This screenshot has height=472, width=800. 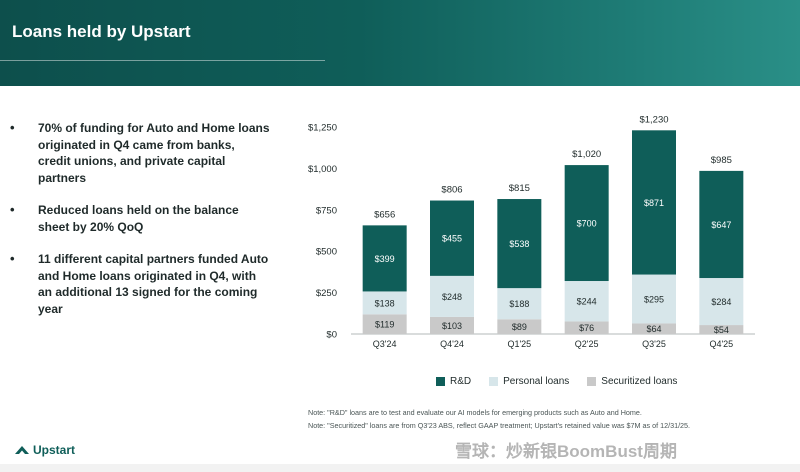 I want to click on bar-data-label: $647, so click(x=721, y=225).